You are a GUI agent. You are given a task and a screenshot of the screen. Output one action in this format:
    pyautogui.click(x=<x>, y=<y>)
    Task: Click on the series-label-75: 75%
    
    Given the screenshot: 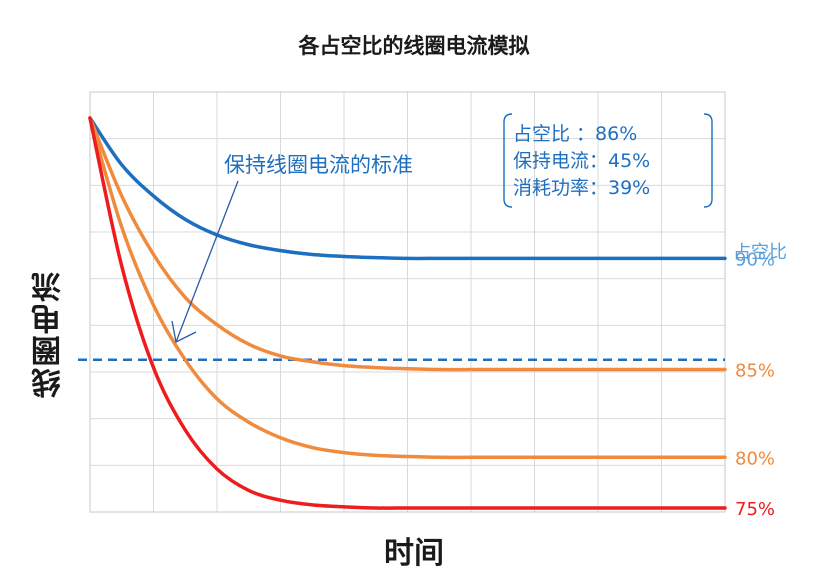 What is the action you would take?
    pyautogui.click(x=755, y=509)
    